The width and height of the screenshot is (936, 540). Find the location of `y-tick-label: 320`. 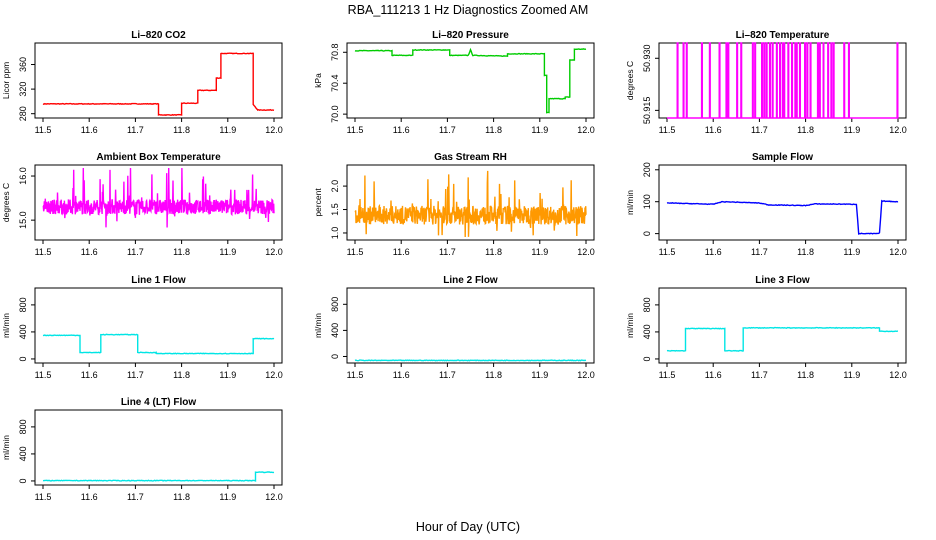

y-tick-label: 320 is located at coordinates (23, 89).